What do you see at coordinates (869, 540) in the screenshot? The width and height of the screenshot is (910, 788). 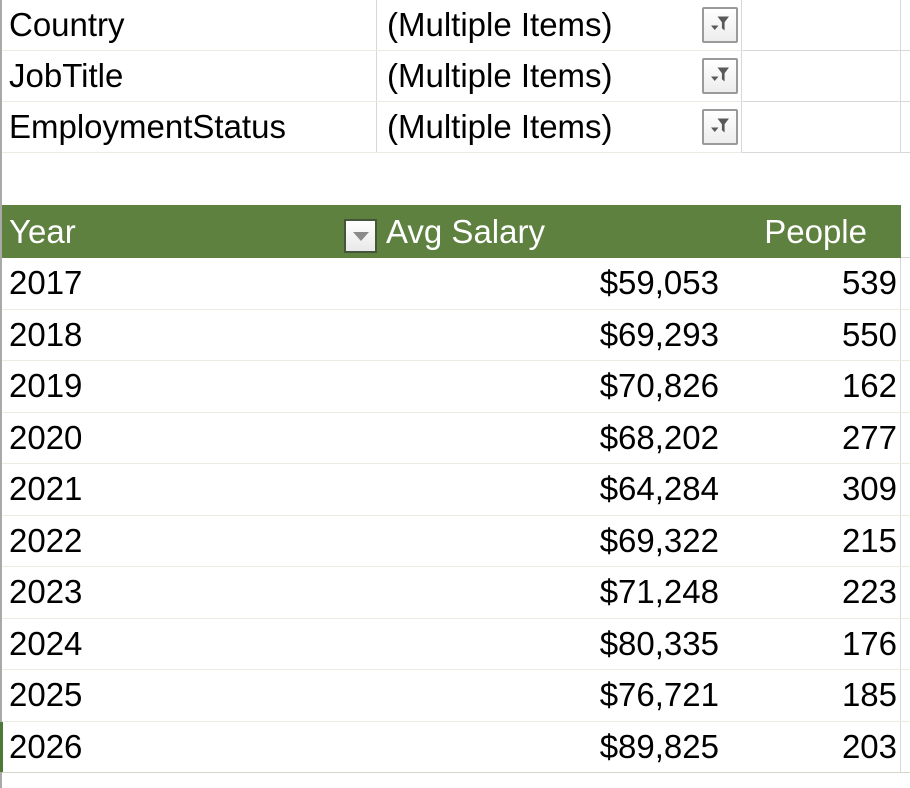 I see `cell-people: 215` at bounding box center [869, 540].